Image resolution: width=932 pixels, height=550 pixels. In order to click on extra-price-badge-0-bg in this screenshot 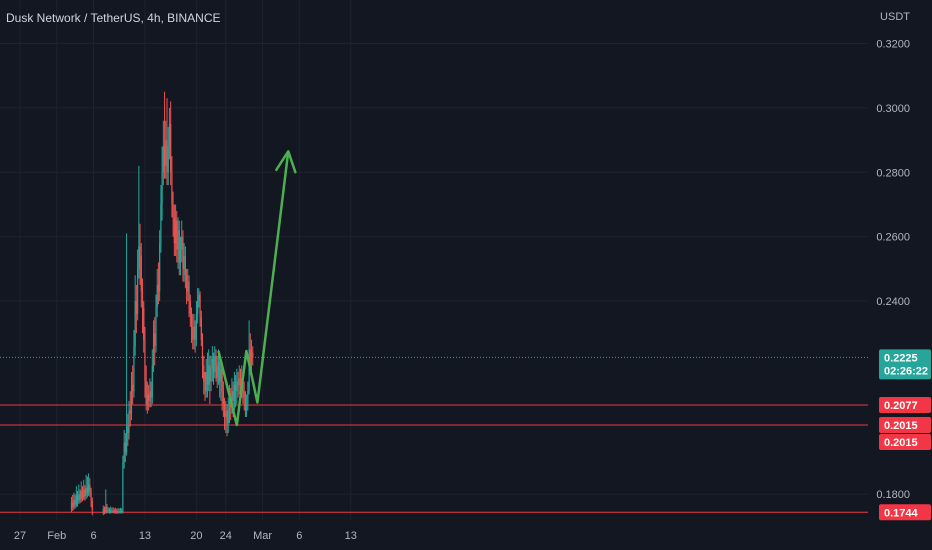, I will do `click(905, 442)`.